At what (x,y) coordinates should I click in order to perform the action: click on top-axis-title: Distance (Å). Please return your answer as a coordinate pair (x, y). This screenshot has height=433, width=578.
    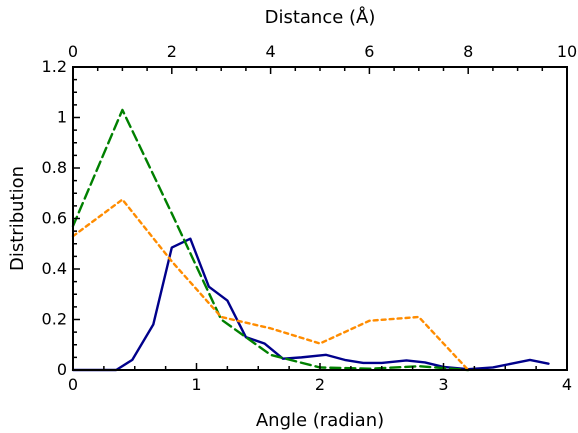
    Looking at the image, I should click on (320, 17).